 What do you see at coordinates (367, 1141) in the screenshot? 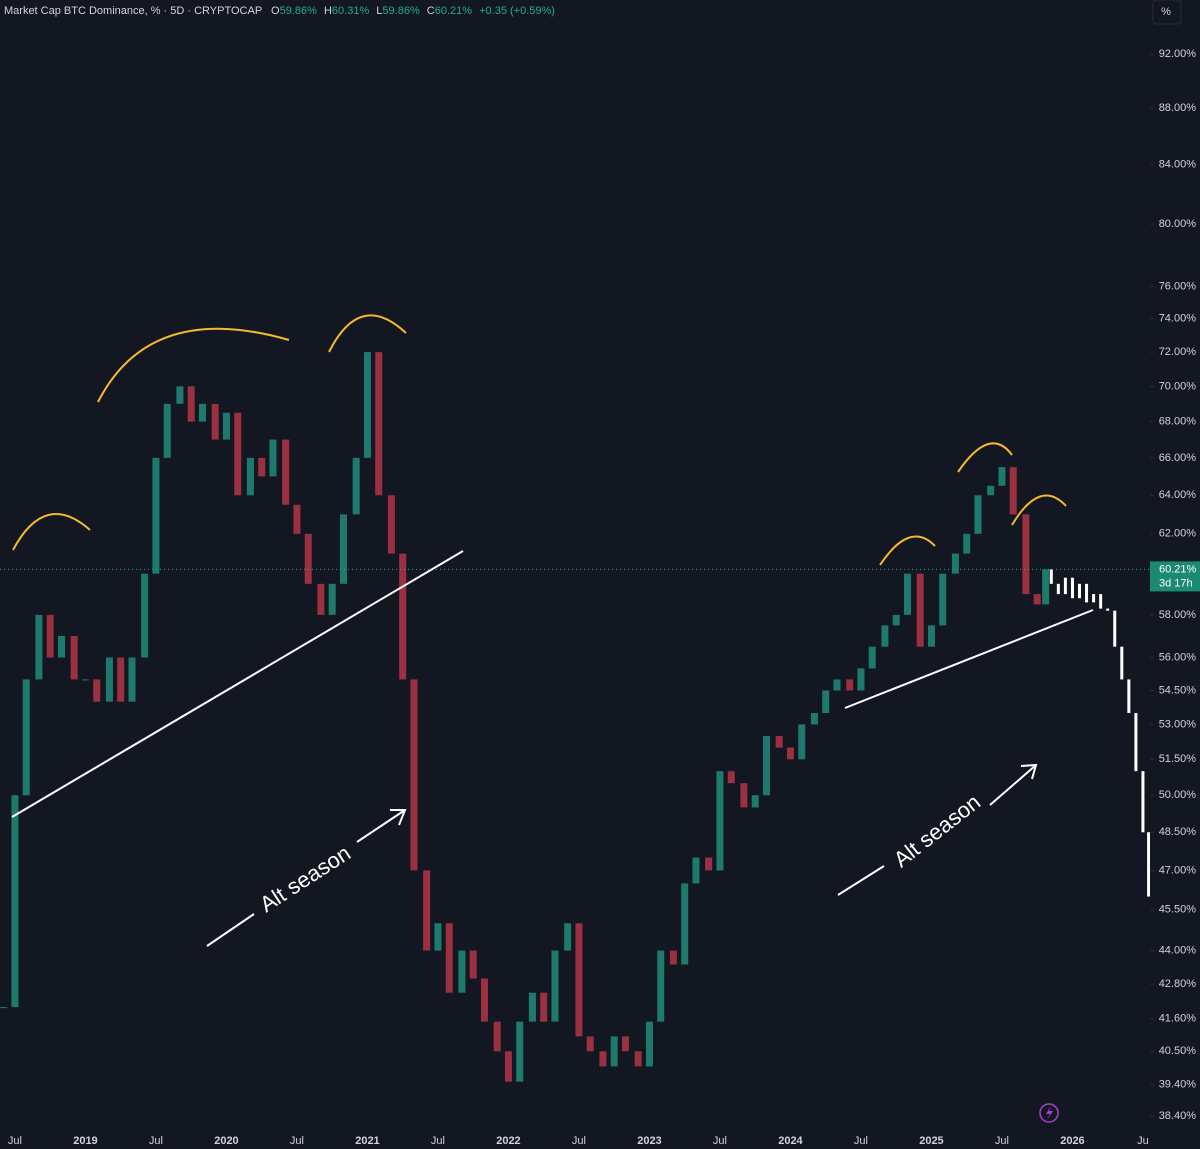
I see `x-tick-label: 2021` at bounding box center [367, 1141].